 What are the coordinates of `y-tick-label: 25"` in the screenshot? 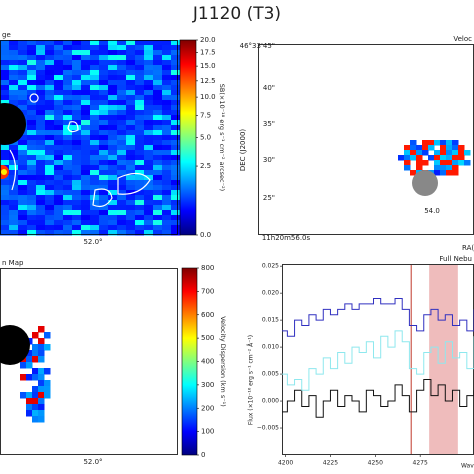 It's located at (269, 198).